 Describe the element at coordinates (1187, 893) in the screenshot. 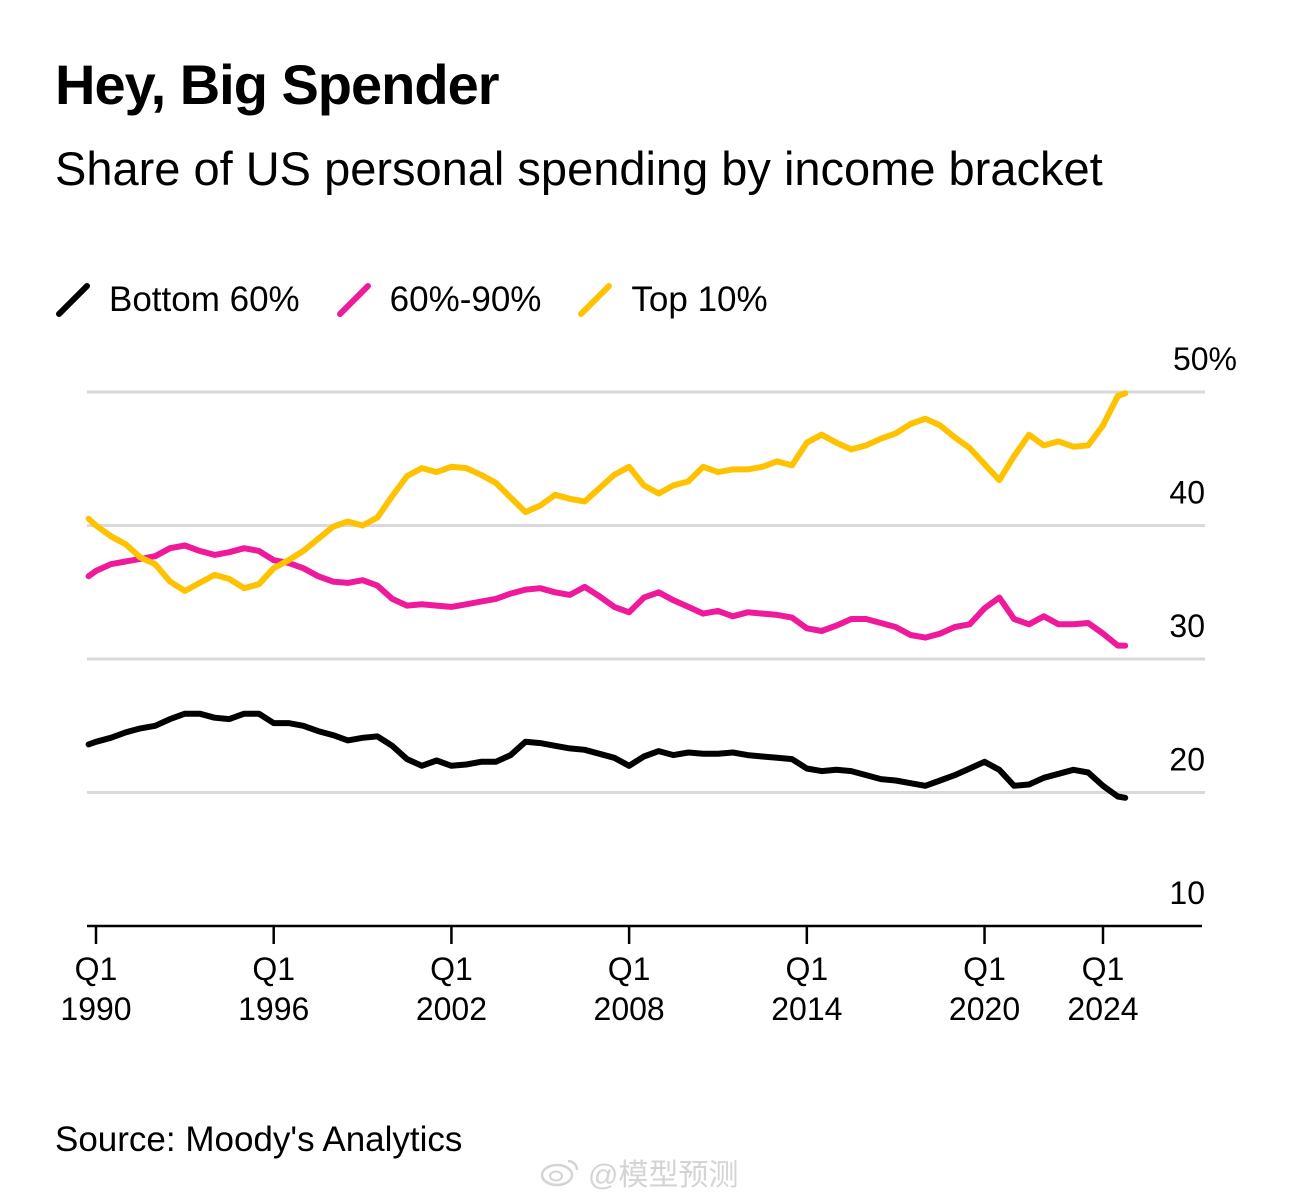

I see `y-tick-label: 10` at that location.